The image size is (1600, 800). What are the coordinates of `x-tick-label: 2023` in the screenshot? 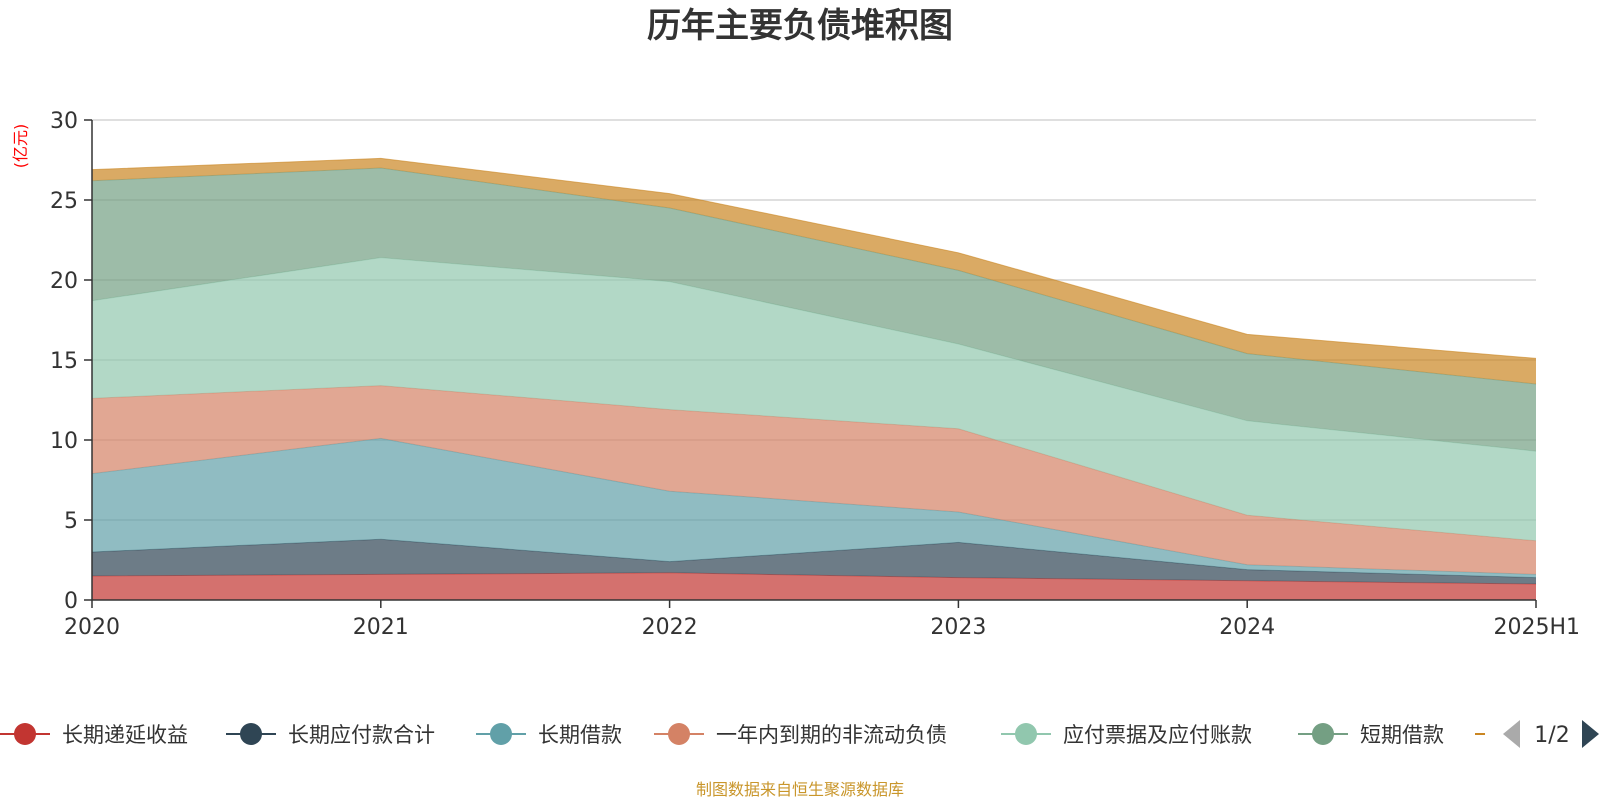 It's located at (958, 627).